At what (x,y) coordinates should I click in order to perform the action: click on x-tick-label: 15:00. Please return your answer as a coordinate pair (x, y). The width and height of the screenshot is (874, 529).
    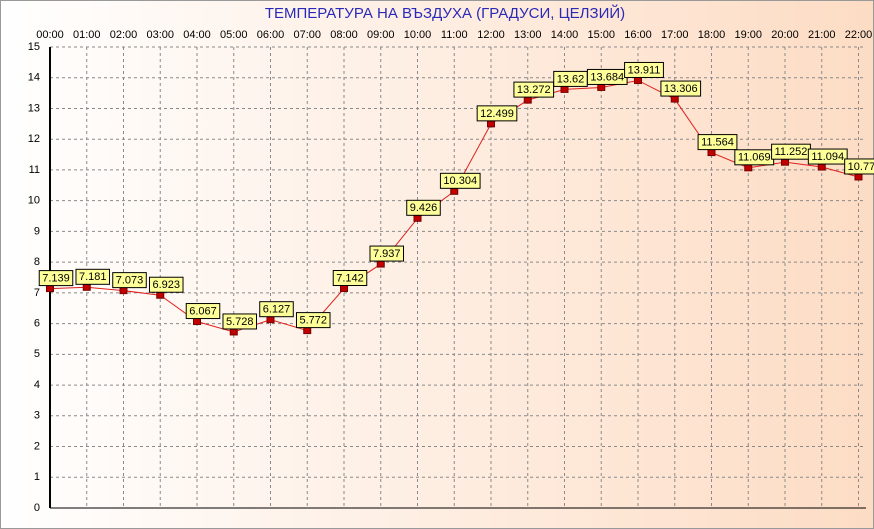
    Looking at the image, I should click on (601, 35).